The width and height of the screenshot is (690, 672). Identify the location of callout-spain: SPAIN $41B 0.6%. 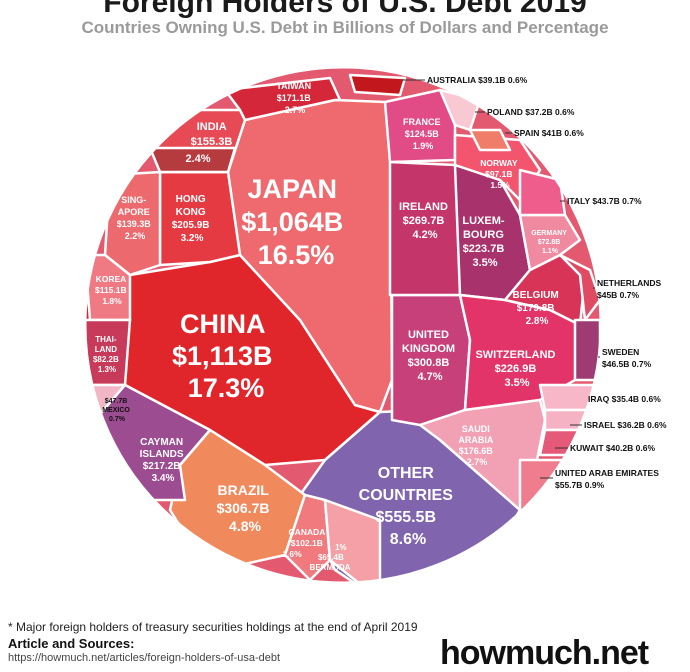
(549, 133).